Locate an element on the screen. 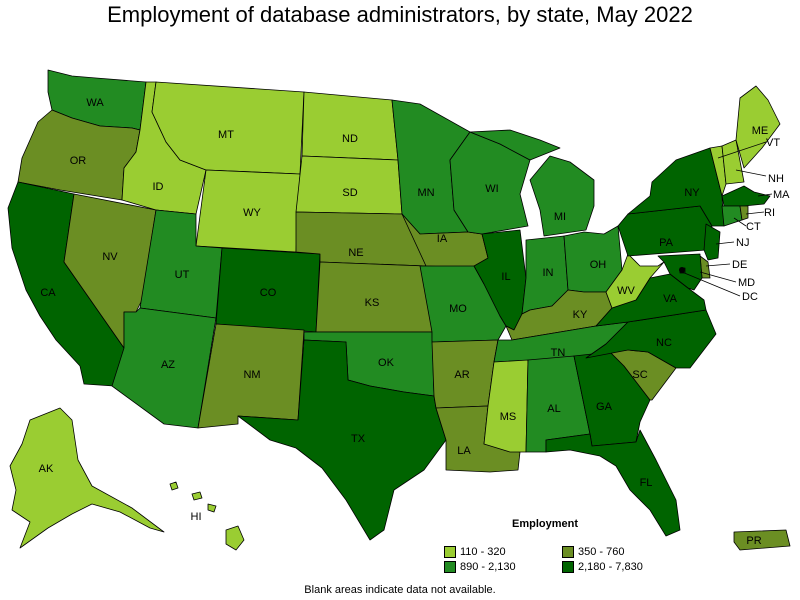 Image resolution: width=800 pixels, height=600 pixels. label-sd: SD is located at coordinates (349, 193).